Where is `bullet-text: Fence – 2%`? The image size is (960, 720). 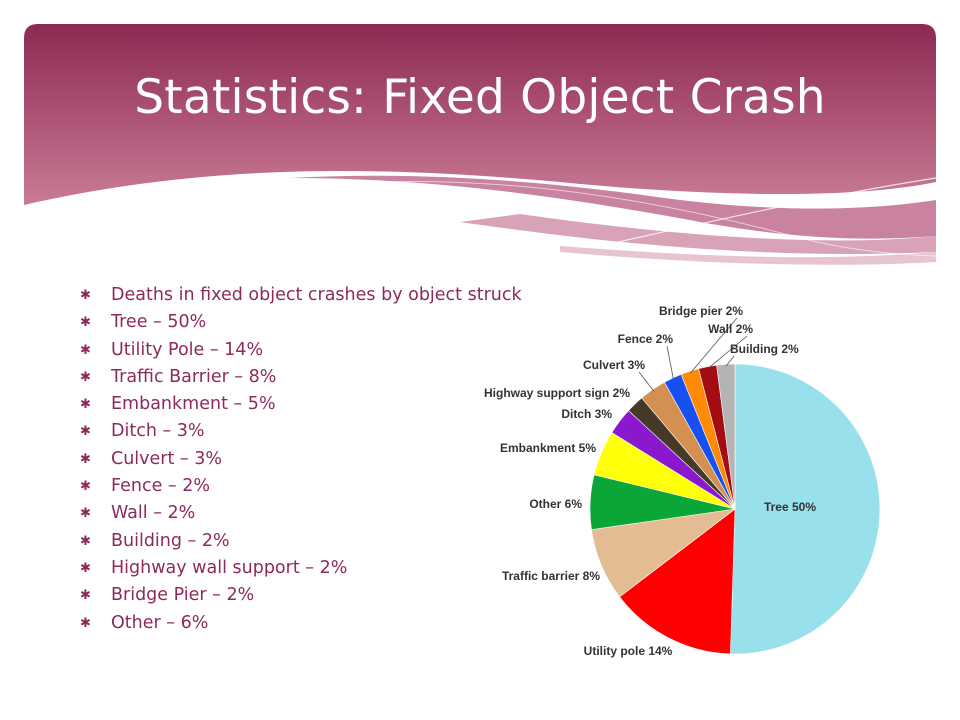 bullet-text: Fence – 2% is located at coordinates (160, 486).